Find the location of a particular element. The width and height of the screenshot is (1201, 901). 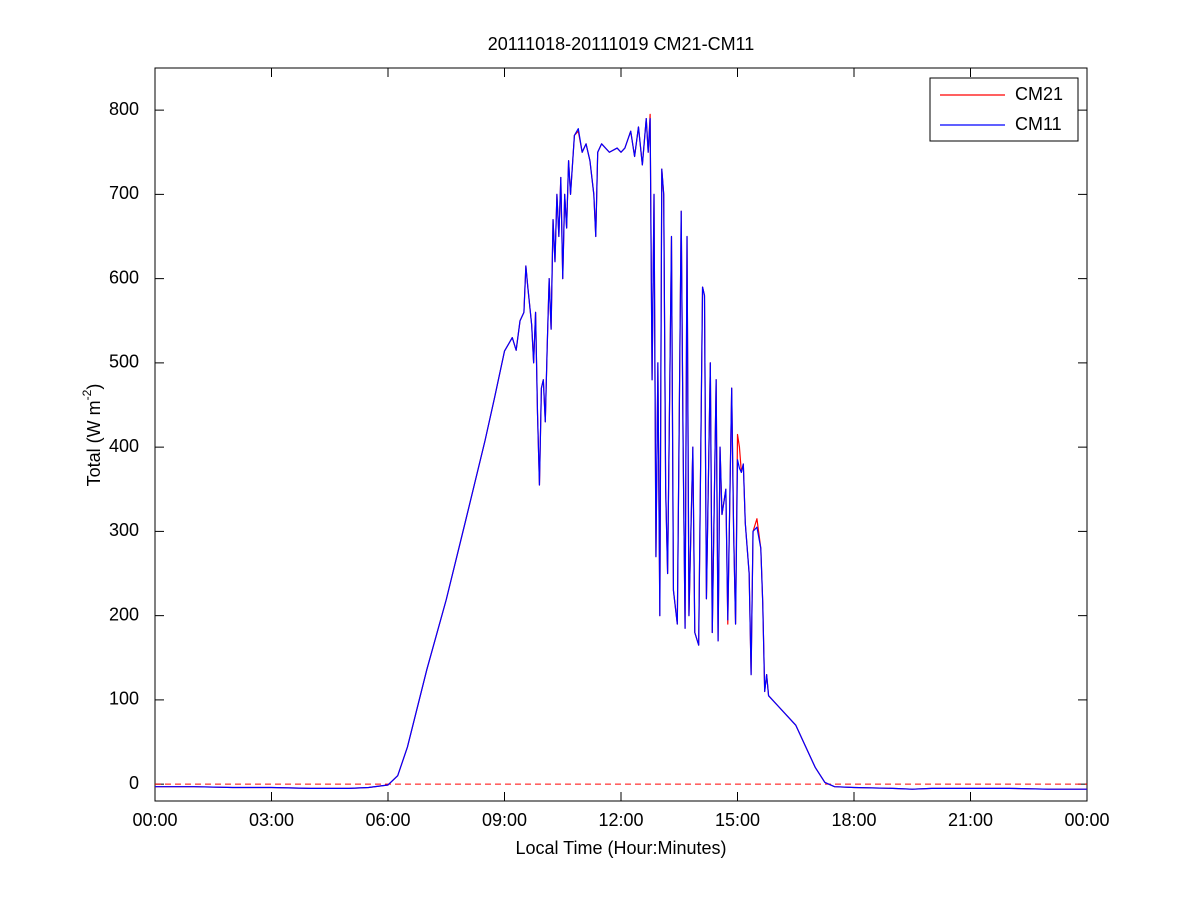

y-axis-label: Total (W m-2) is located at coordinates (92, 435).